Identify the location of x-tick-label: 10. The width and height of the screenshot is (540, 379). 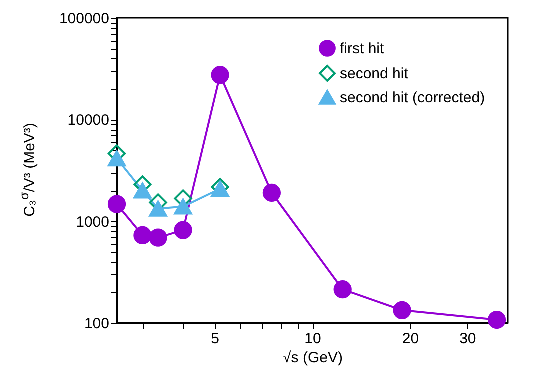
(313, 339).